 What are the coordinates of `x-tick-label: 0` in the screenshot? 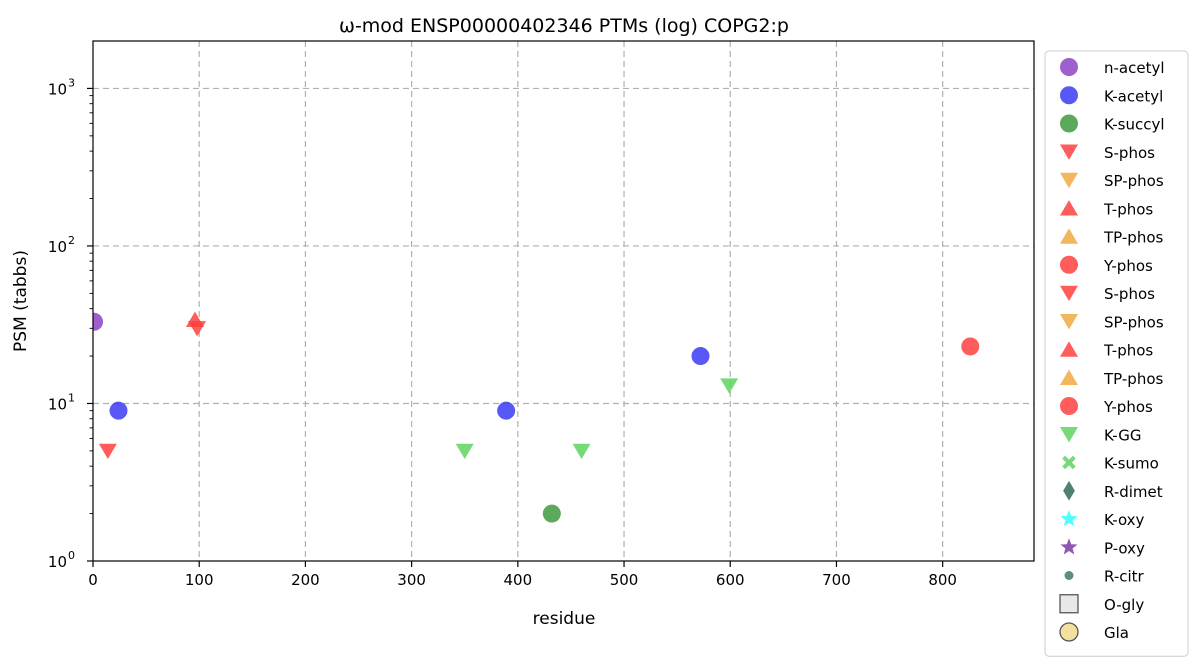 It's located at (93, 580).